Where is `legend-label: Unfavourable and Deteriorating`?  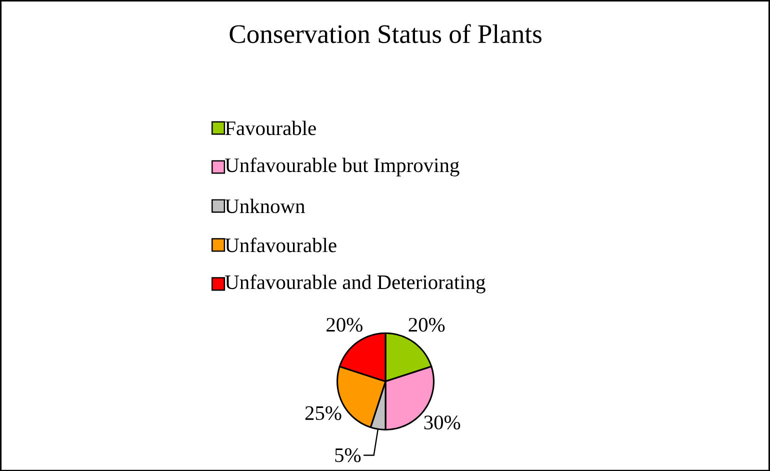
legend-label: Unfavourable and Deteriorating is located at coordinates (355, 284).